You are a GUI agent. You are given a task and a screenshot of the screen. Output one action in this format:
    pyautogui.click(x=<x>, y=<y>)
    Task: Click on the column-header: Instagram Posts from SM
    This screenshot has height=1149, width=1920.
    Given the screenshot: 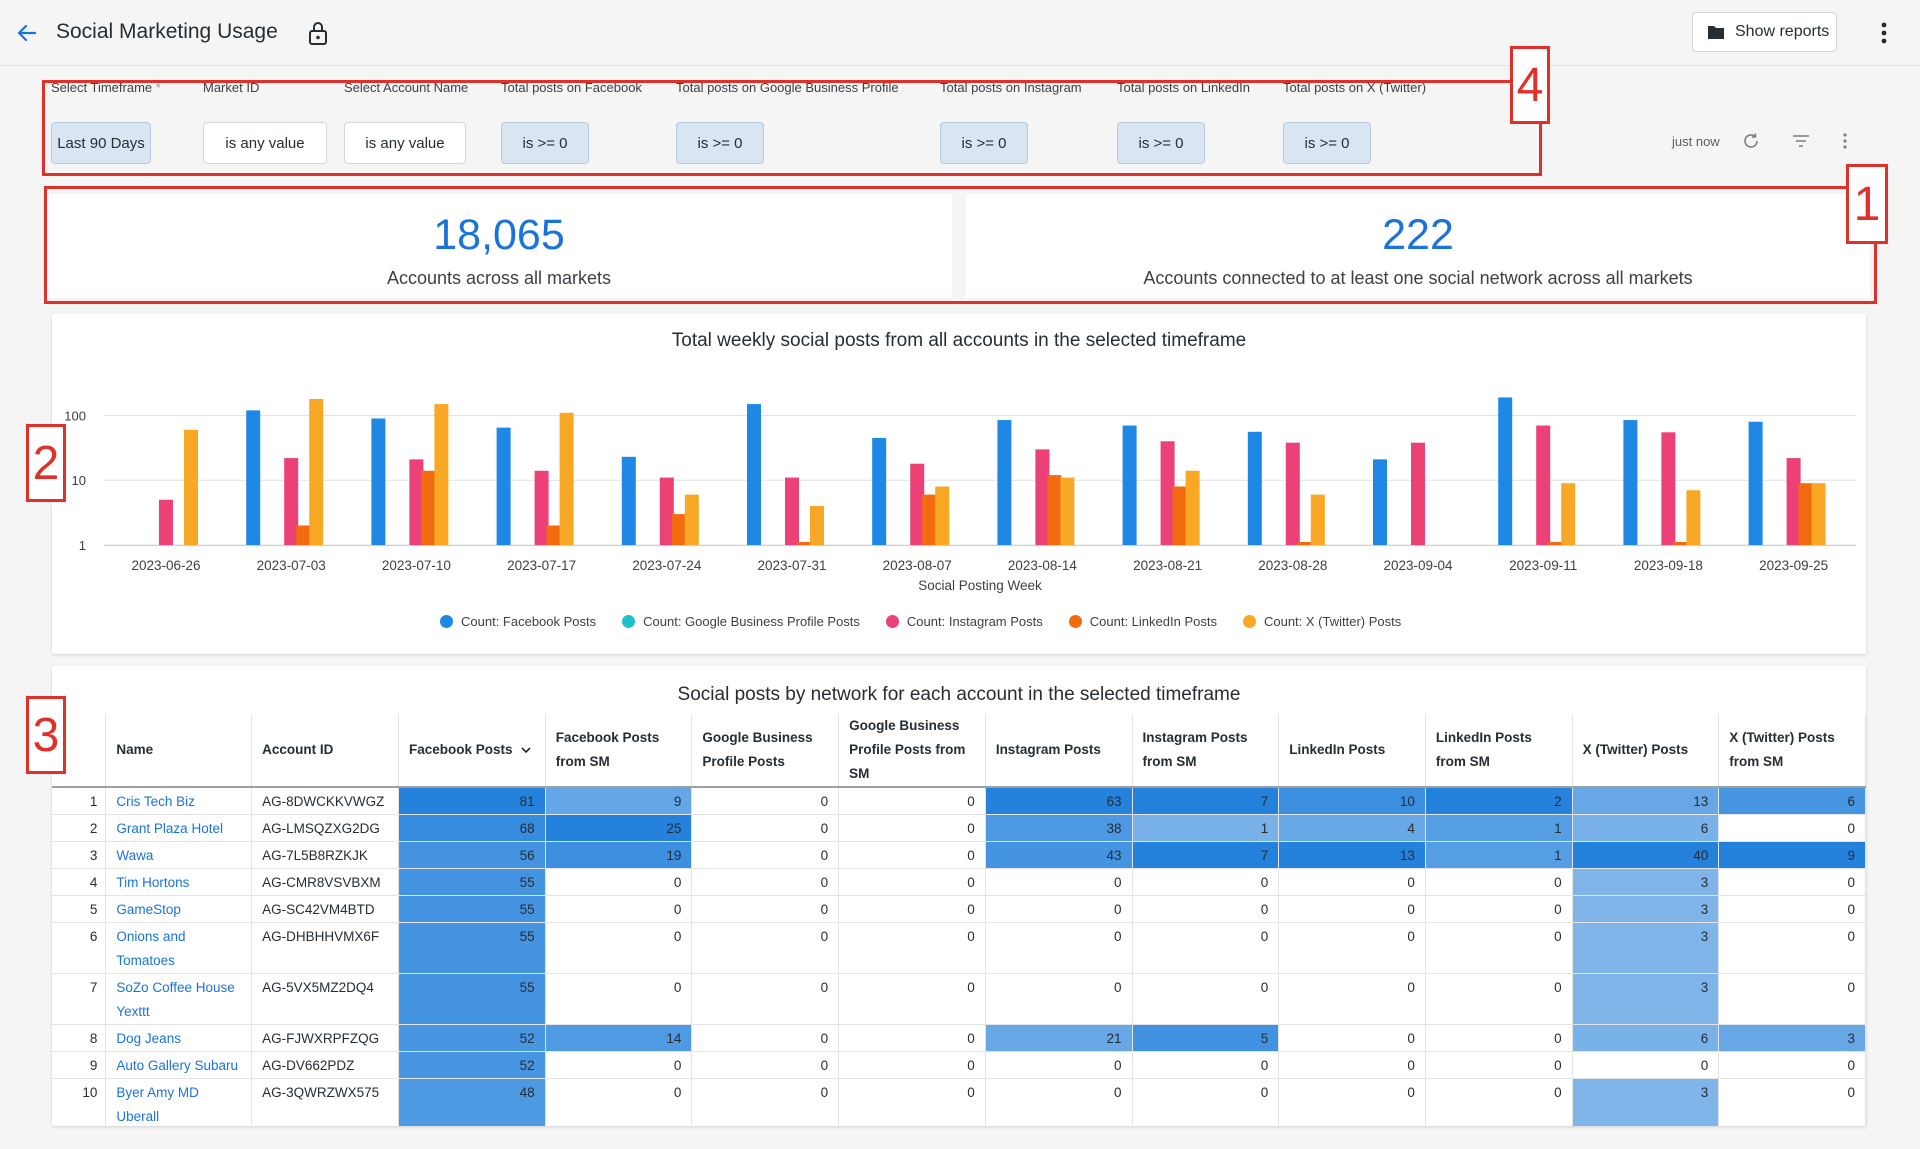 What is the action you would take?
    pyautogui.click(x=1206, y=751)
    